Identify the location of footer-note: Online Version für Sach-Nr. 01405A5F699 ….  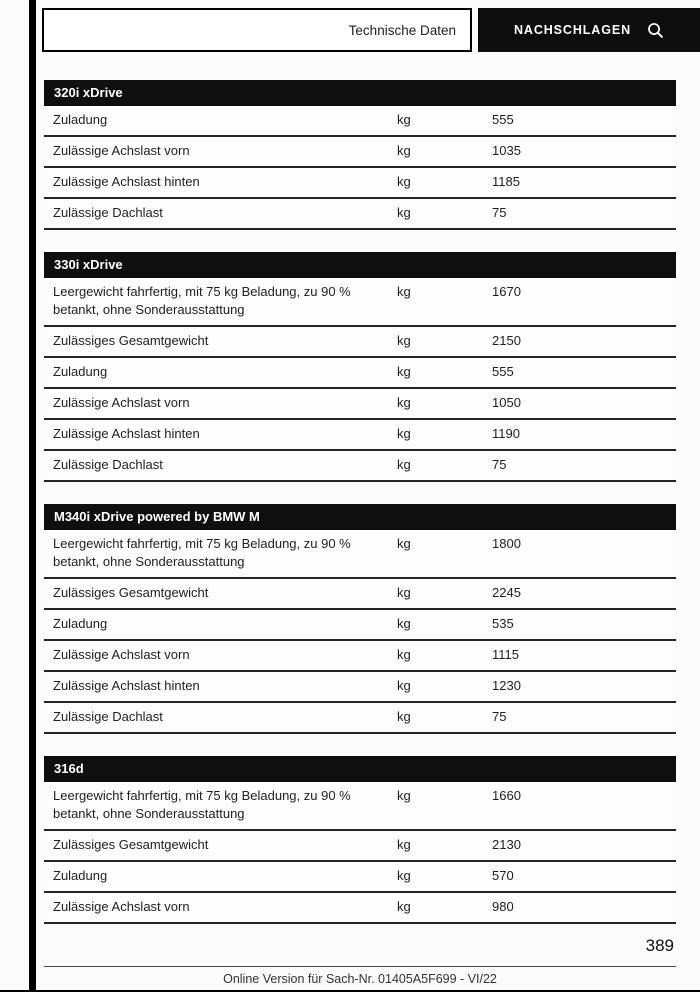
(360, 979).